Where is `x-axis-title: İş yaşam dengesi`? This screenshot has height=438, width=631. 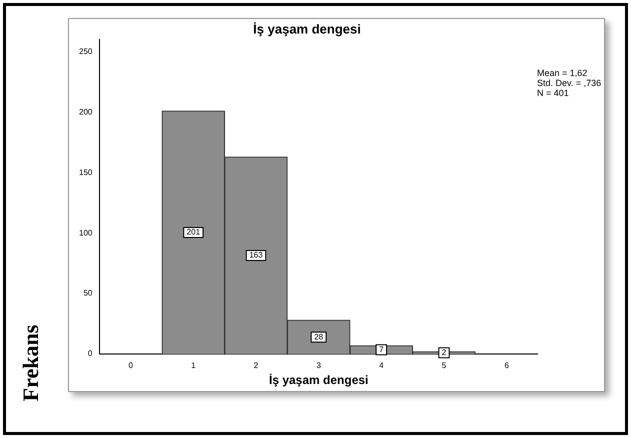 x-axis-title: İş yaşam dengesi is located at coordinates (318, 380).